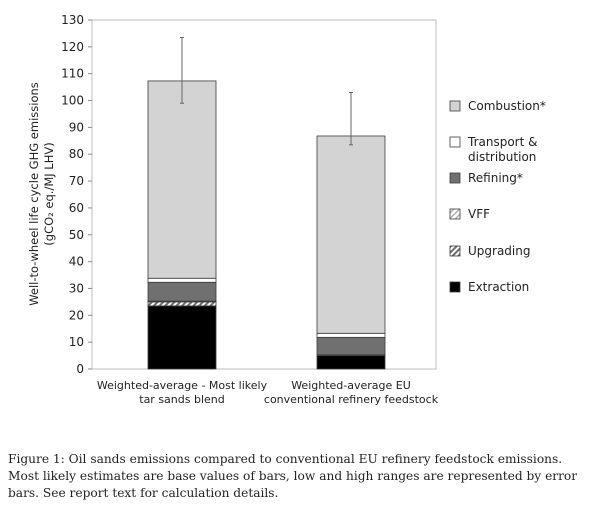 Image resolution: width=591 pixels, height=513 pixels. I want to click on y-tick-label: 80, so click(76, 154).